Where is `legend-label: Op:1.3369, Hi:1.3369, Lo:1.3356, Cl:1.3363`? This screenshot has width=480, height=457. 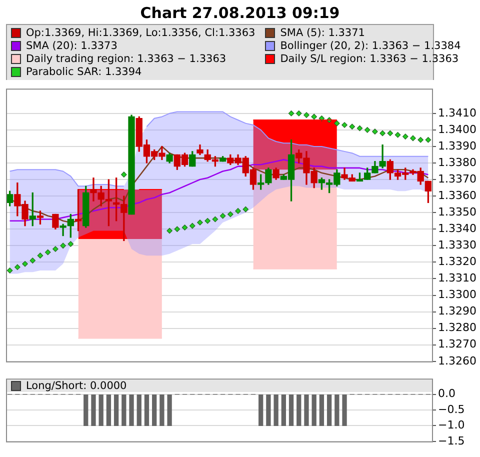 legend-label: Op:1.3369, Hi:1.3369, Lo:1.3356, Cl:1.3363 is located at coordinates (141, 33).